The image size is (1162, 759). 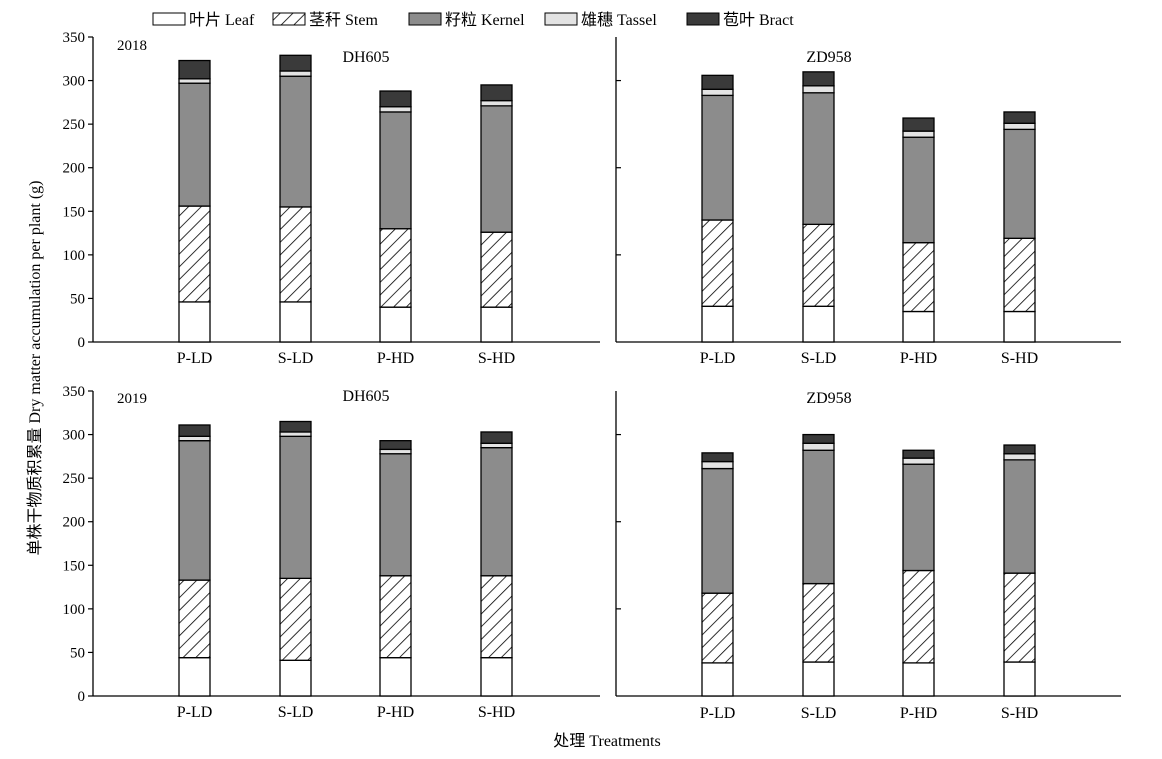 I want to click on legend-label: 苞叶 Bract, so click(x=758, y=20).